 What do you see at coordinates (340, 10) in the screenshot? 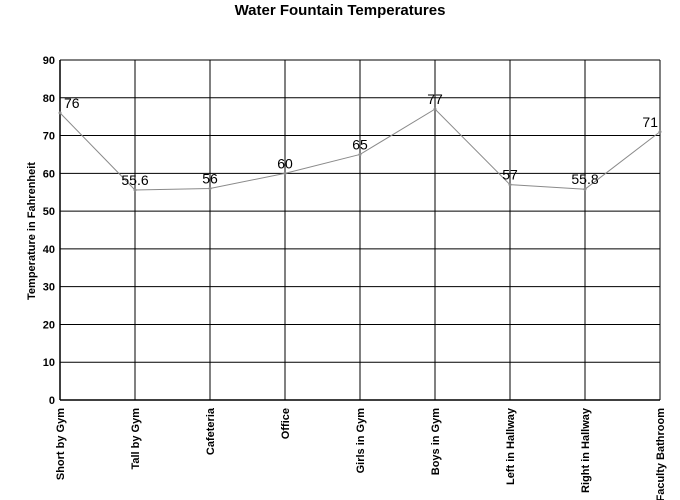
I see `chart-title: Water Fountain Temperatures` at bounding box center [340, 10].